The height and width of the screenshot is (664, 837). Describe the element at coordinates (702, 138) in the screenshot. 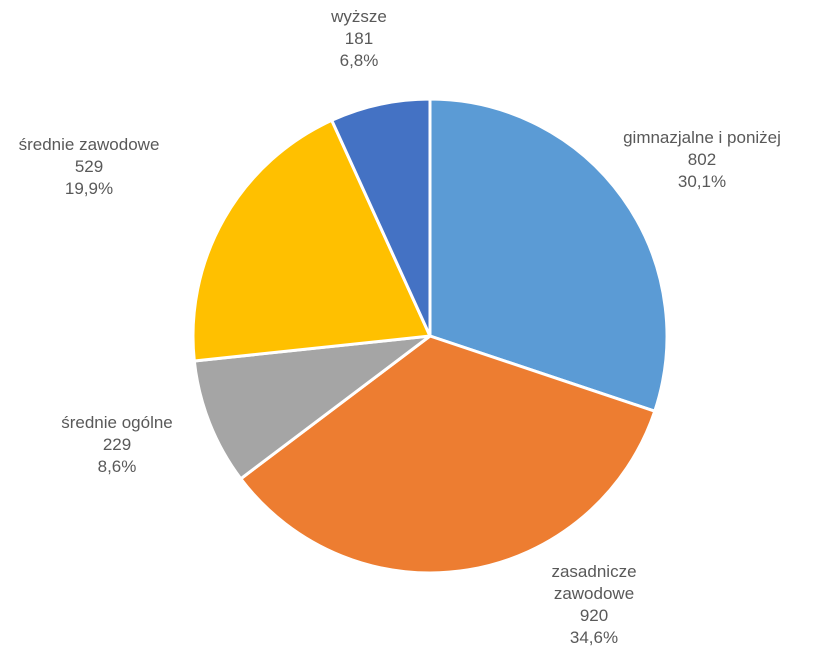

I see `slice-name-label: gimnazjalne i poniżej` at that location.